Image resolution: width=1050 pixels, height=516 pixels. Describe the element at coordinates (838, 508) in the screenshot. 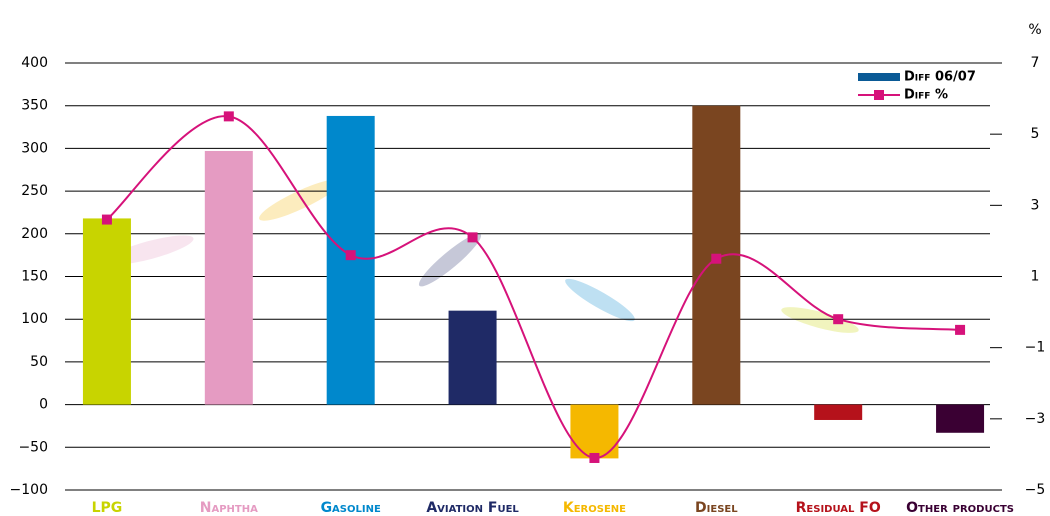

I see `x-tick-label: Residual FO` at that location.